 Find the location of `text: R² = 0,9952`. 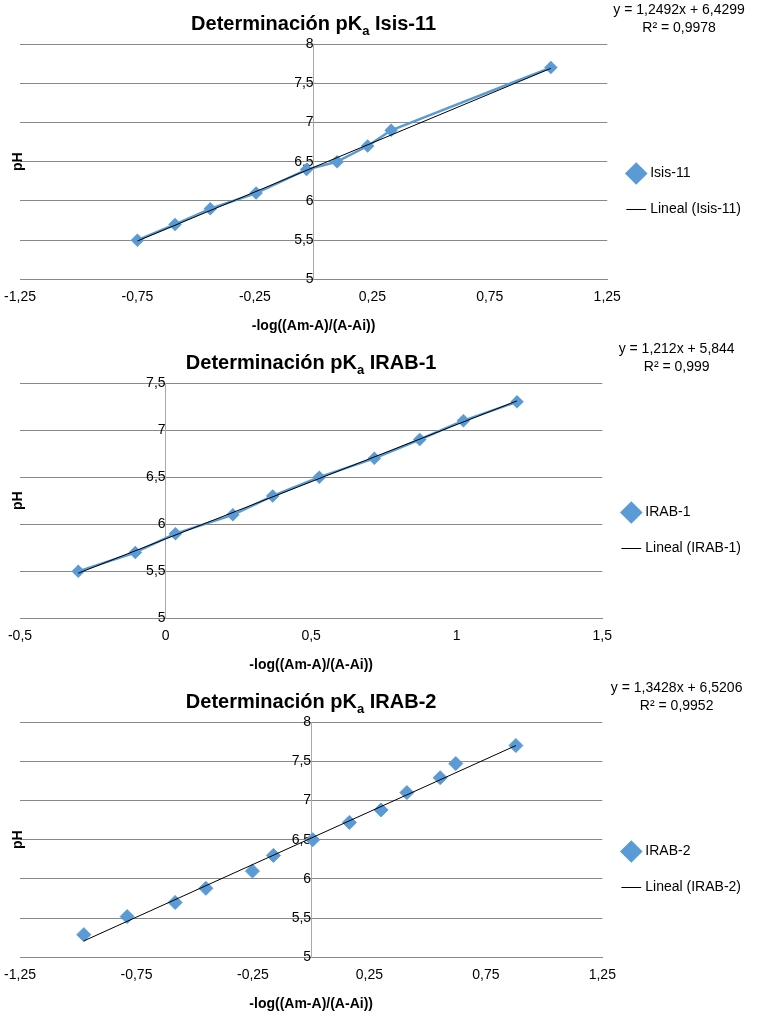

text: R² = 0,9952 is located at coordinates (676, 705).